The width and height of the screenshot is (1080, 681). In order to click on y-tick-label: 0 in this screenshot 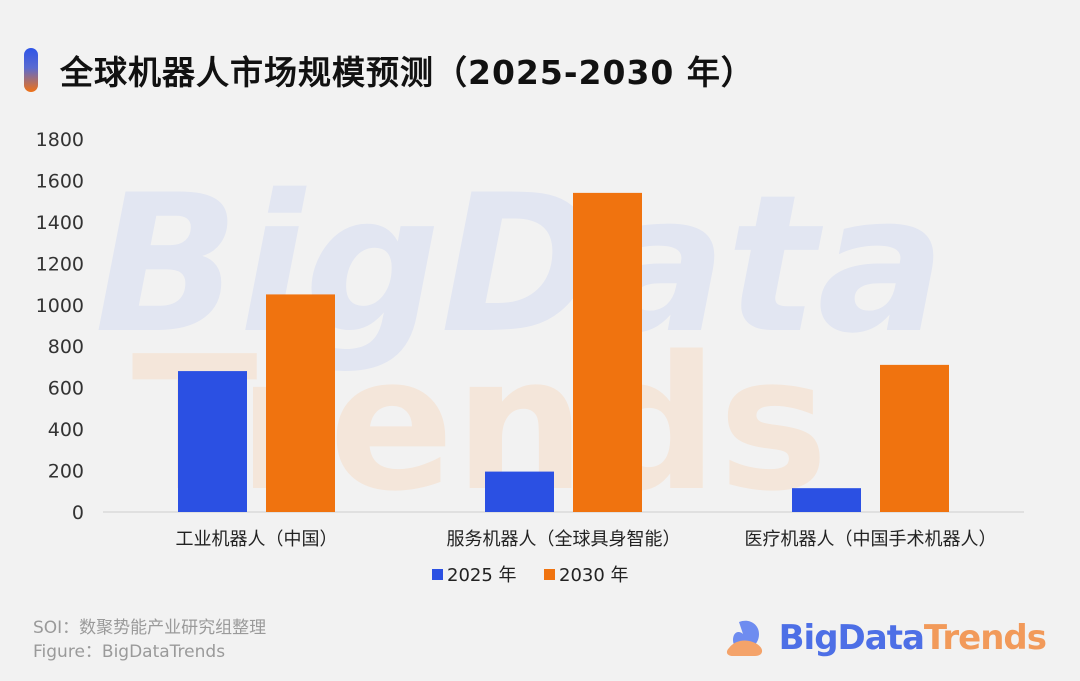, I will do `click(78, 513)`.